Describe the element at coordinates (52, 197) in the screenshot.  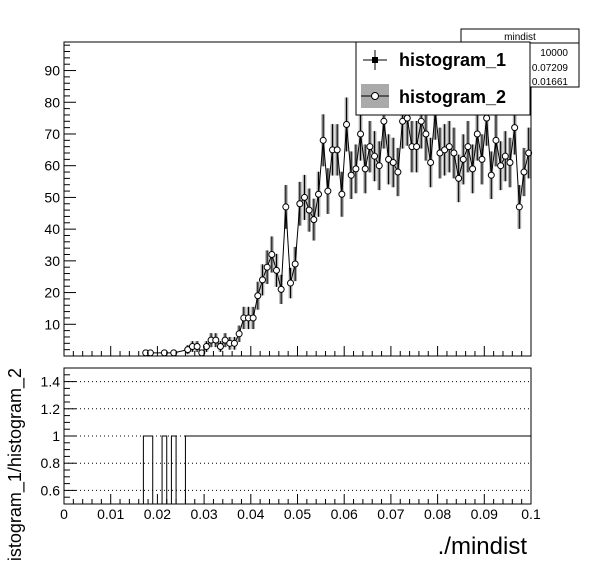
I see `top-y-tick-label: 50` at that location.